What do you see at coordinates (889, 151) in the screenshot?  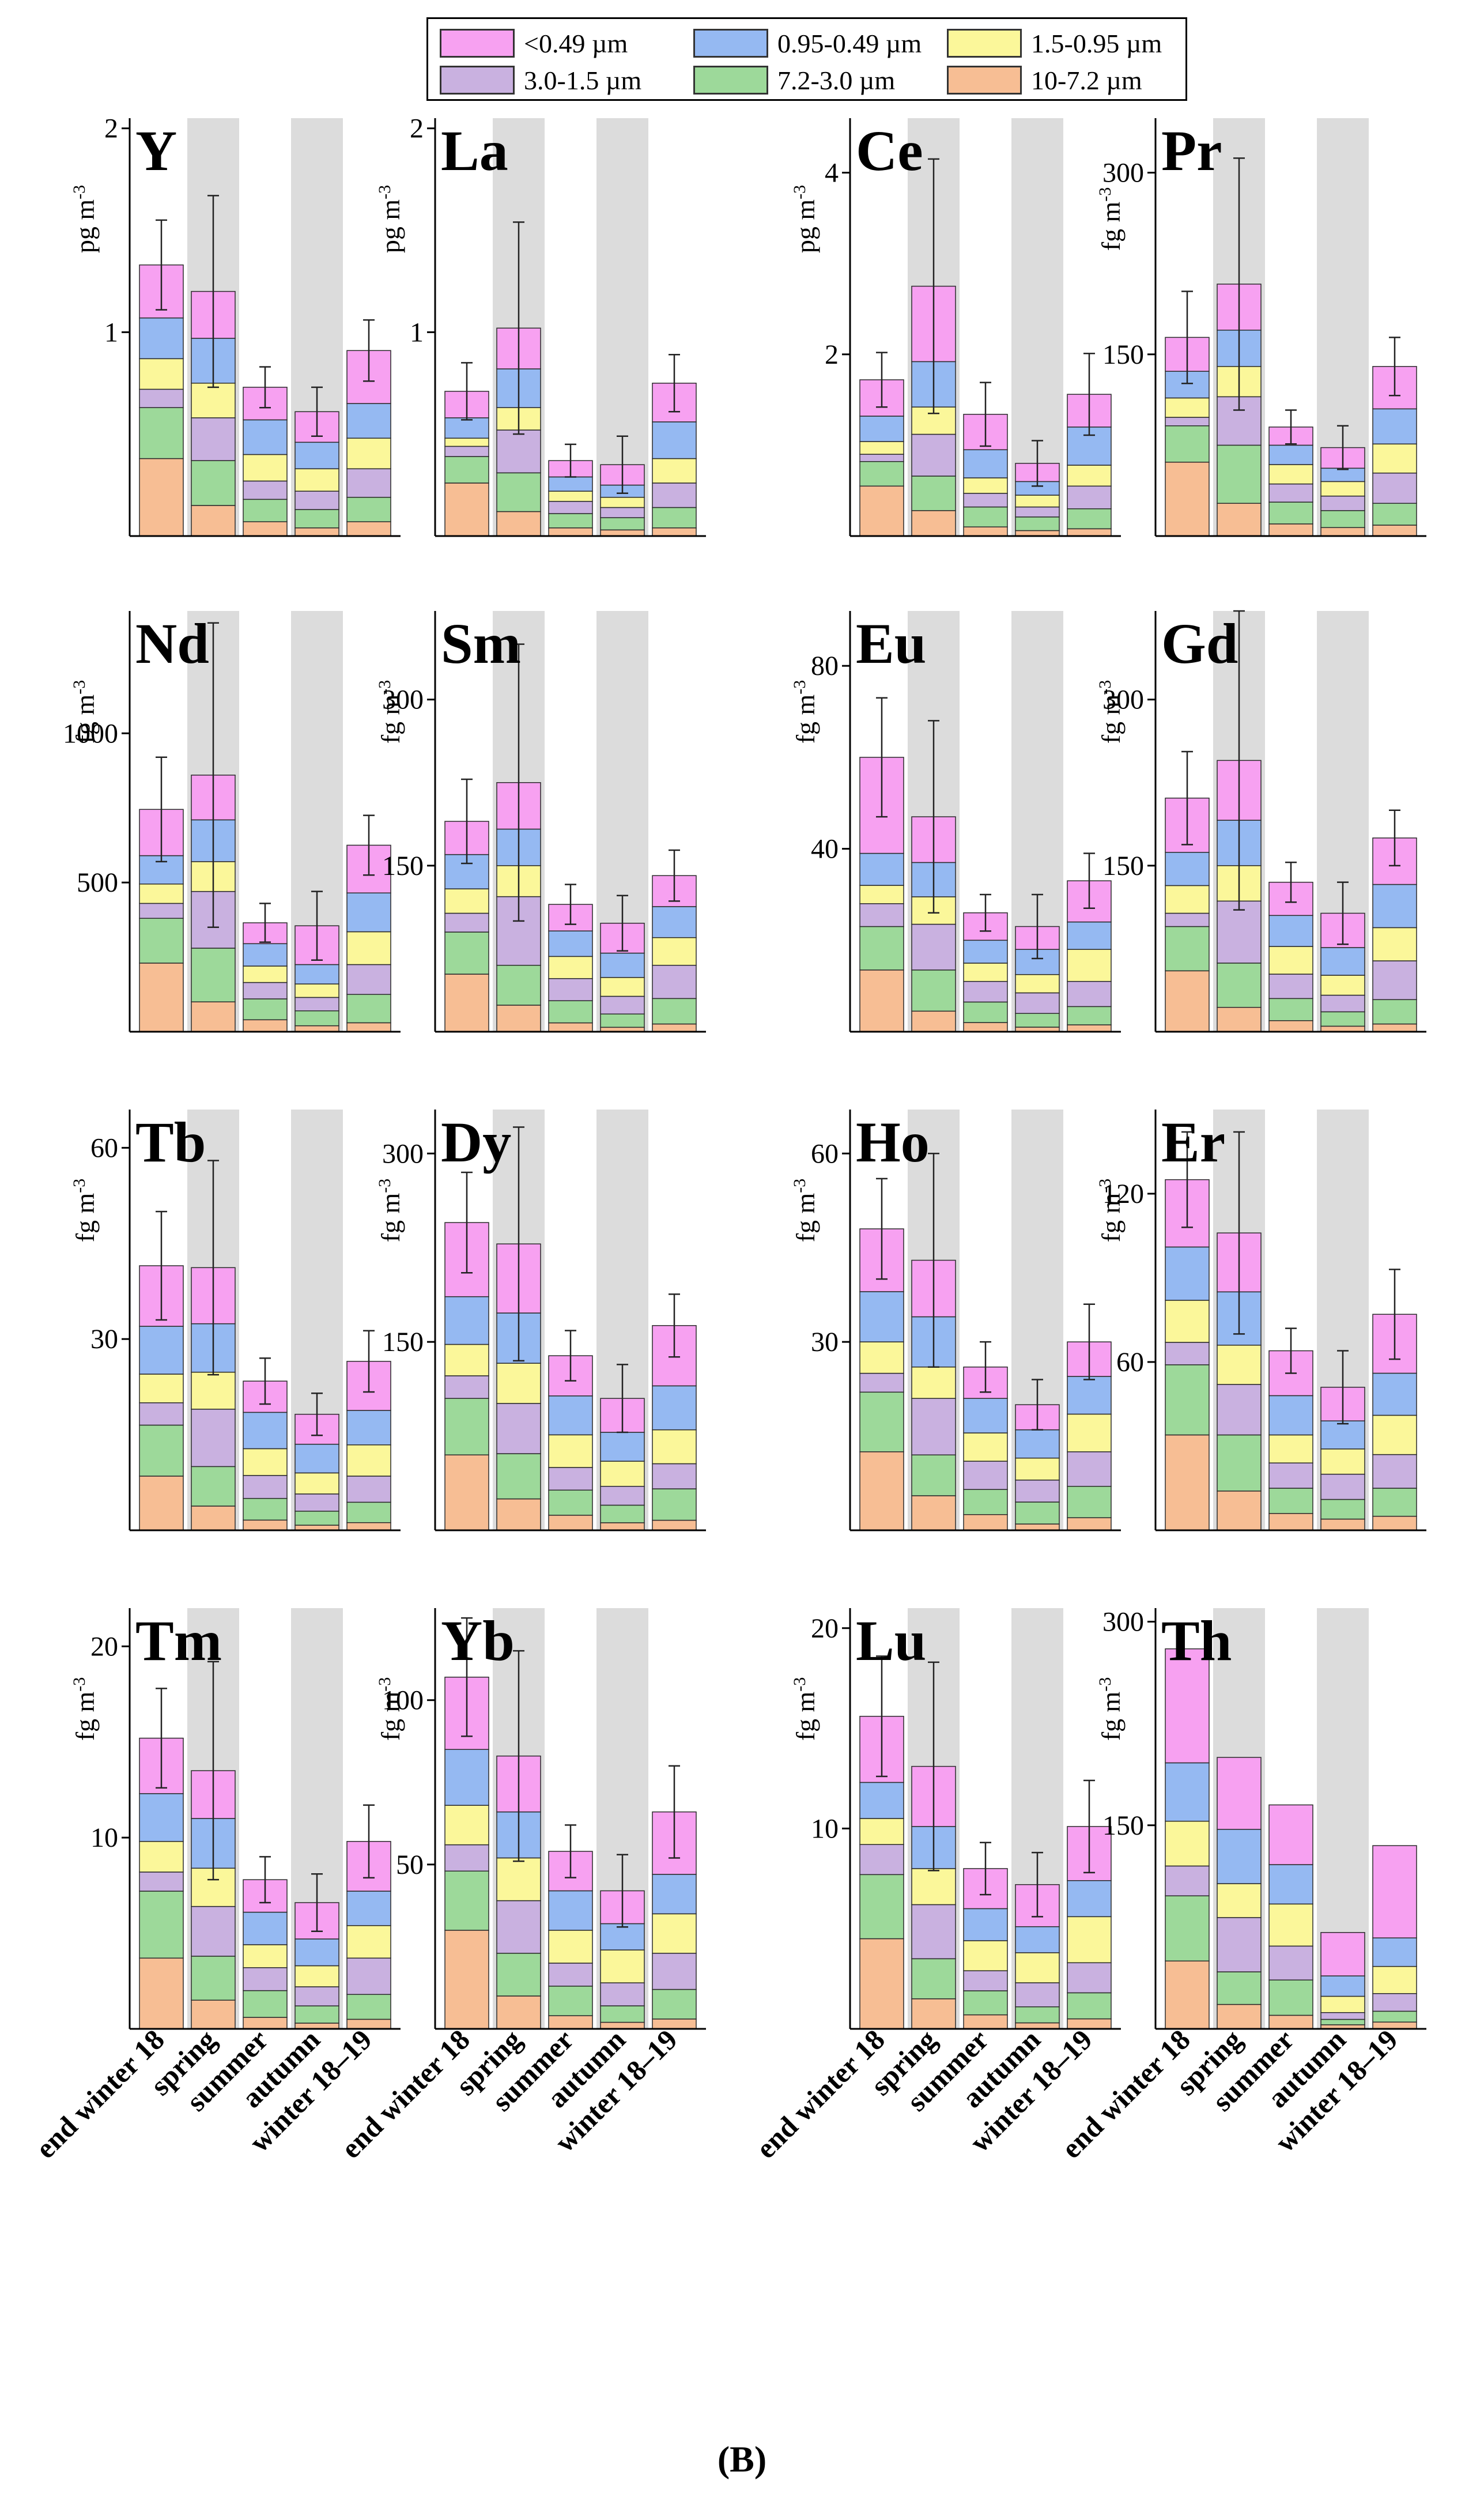 I see `chart-title-ce: Ce` at bounding box center [889, 151].